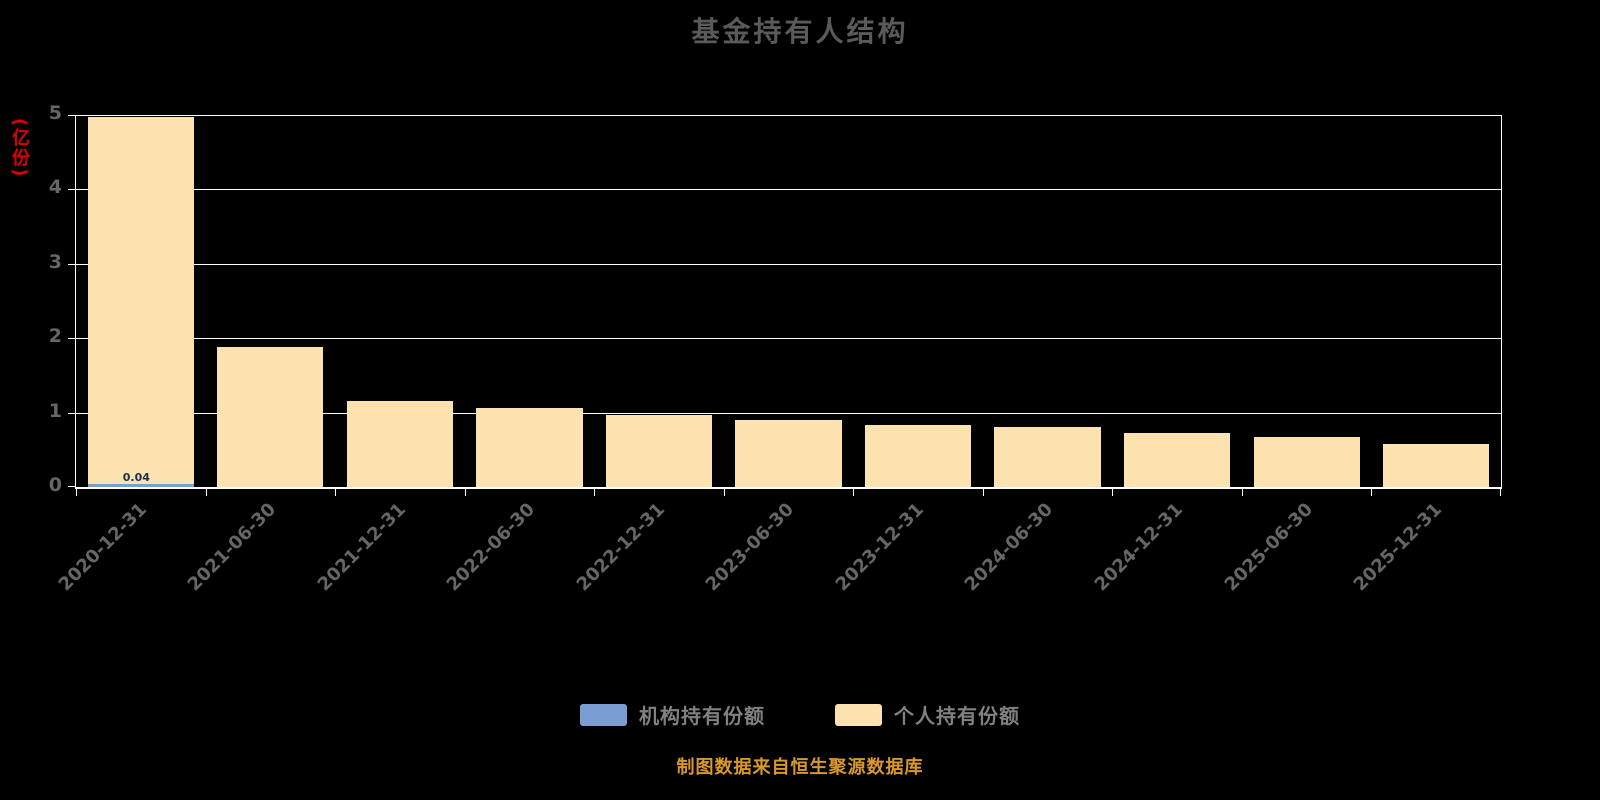  I want to click on y-axis-tick-label: 1, so click(55, 410).